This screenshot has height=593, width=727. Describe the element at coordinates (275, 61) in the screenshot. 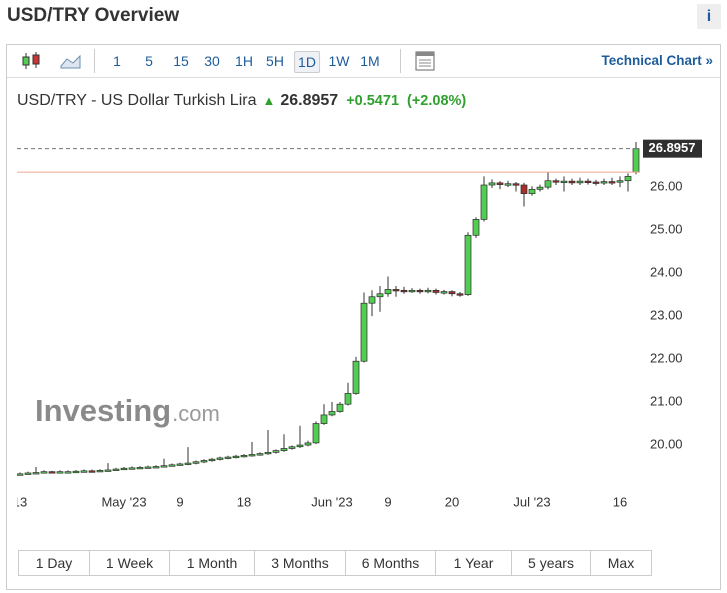

I see `interval-button: 5H` at that location.